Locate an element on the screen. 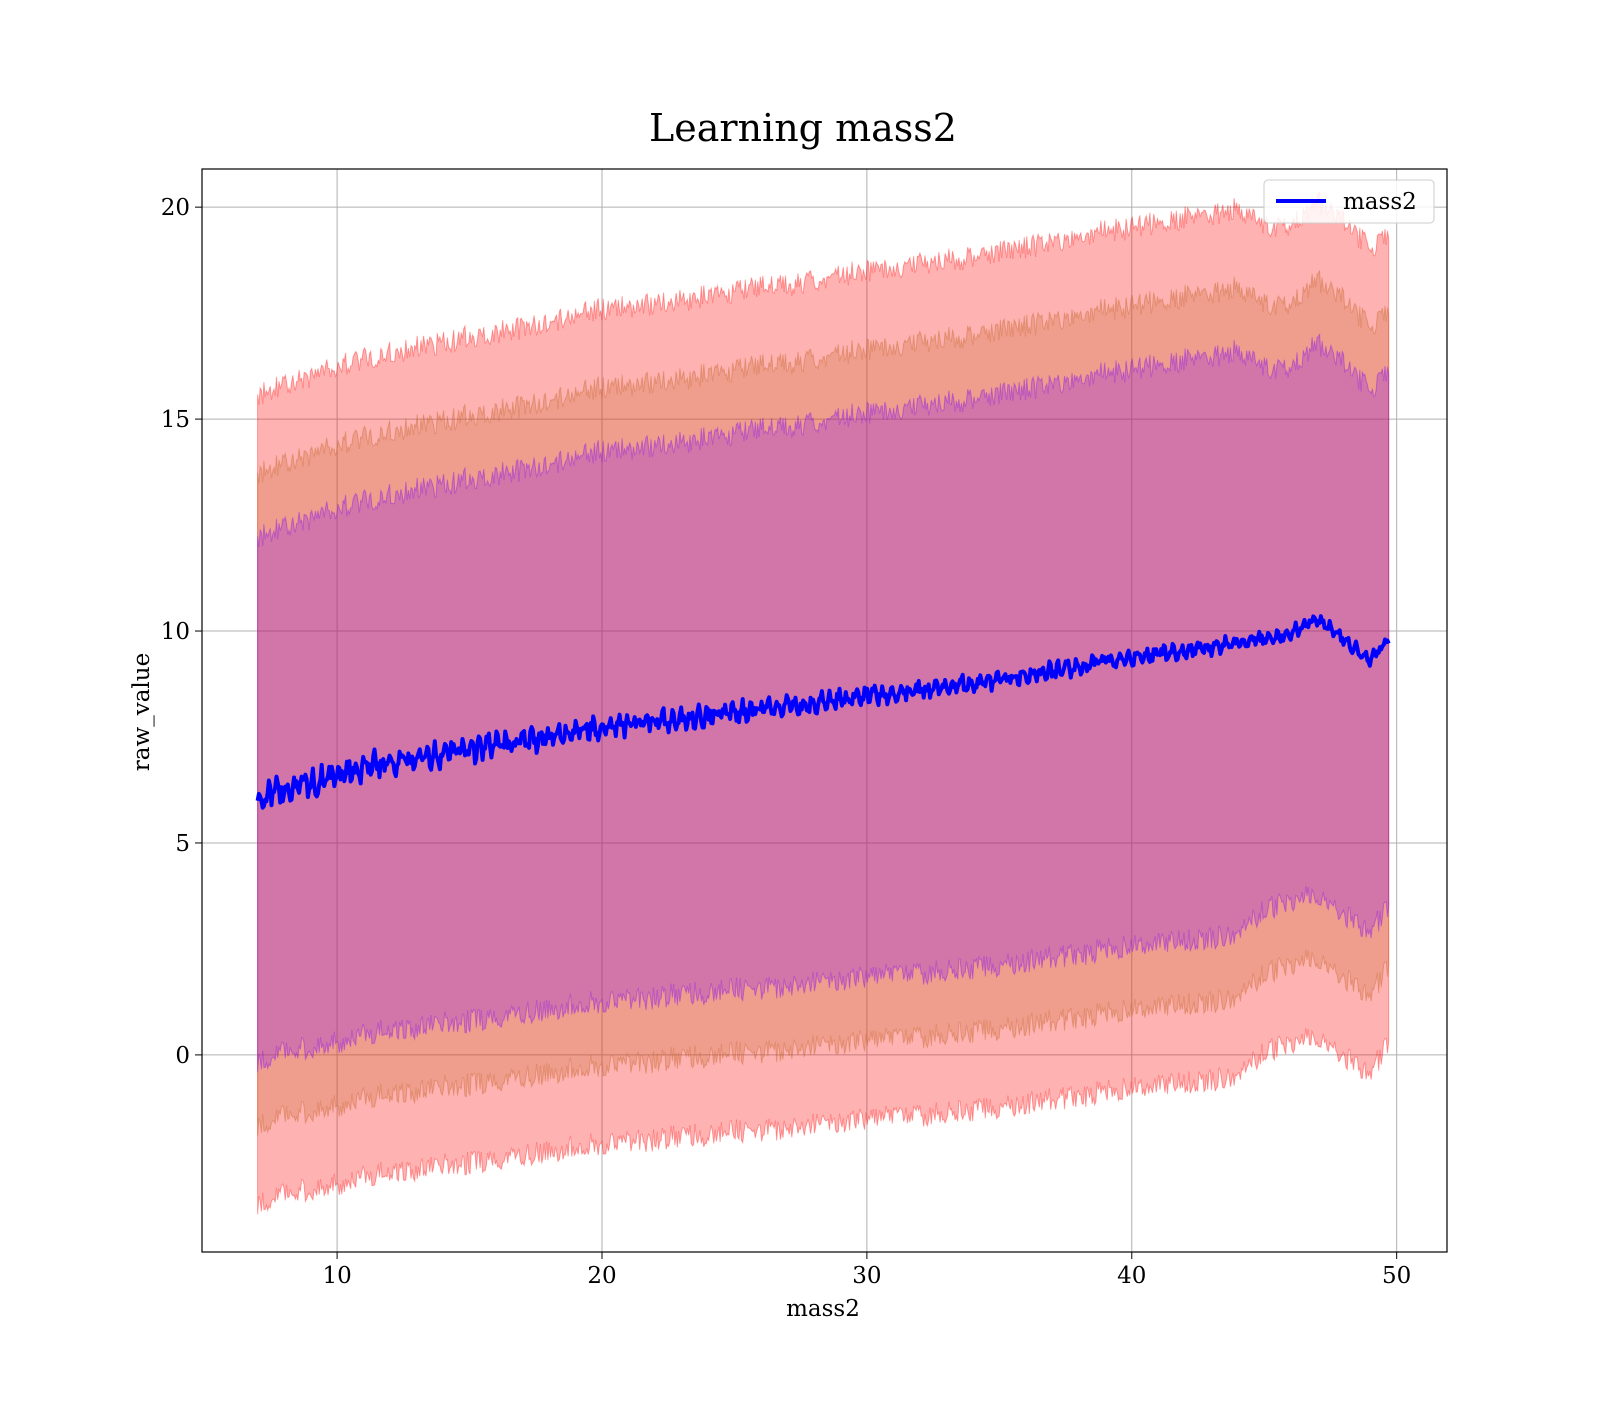  y-tick-label: 15 is located at coordinates (175, 420).